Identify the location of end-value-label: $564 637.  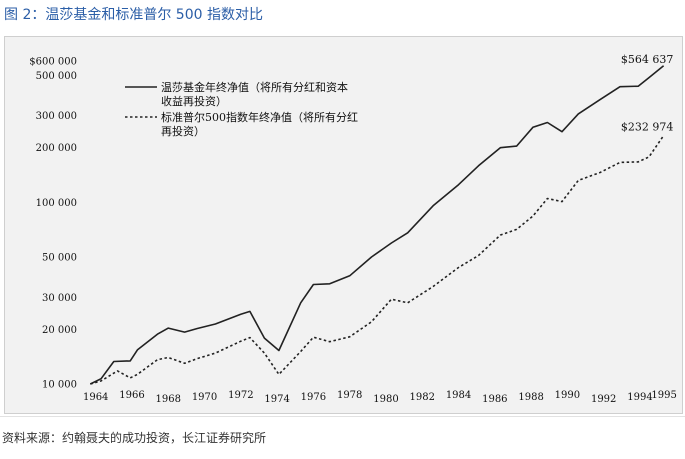
(647, 59).